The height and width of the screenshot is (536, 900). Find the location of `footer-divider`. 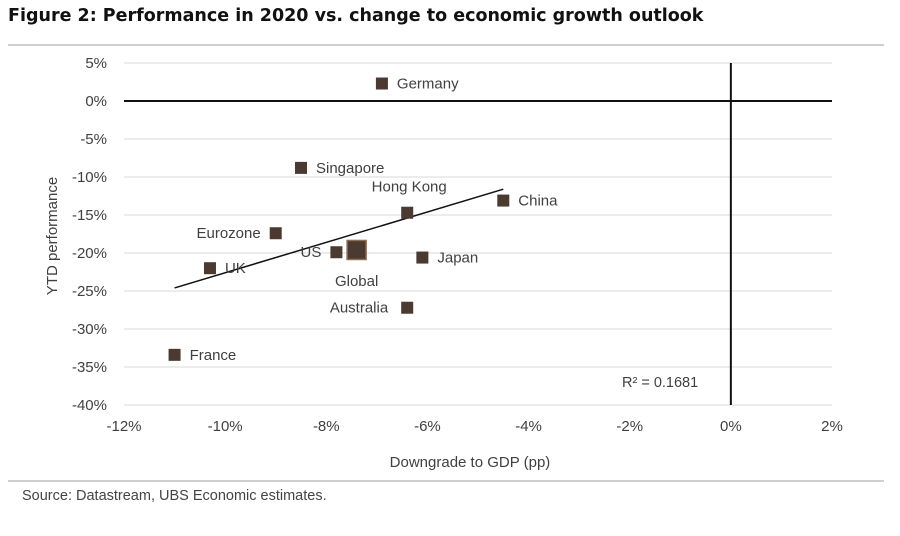

footer-divider is located at coordinates (446, 481).